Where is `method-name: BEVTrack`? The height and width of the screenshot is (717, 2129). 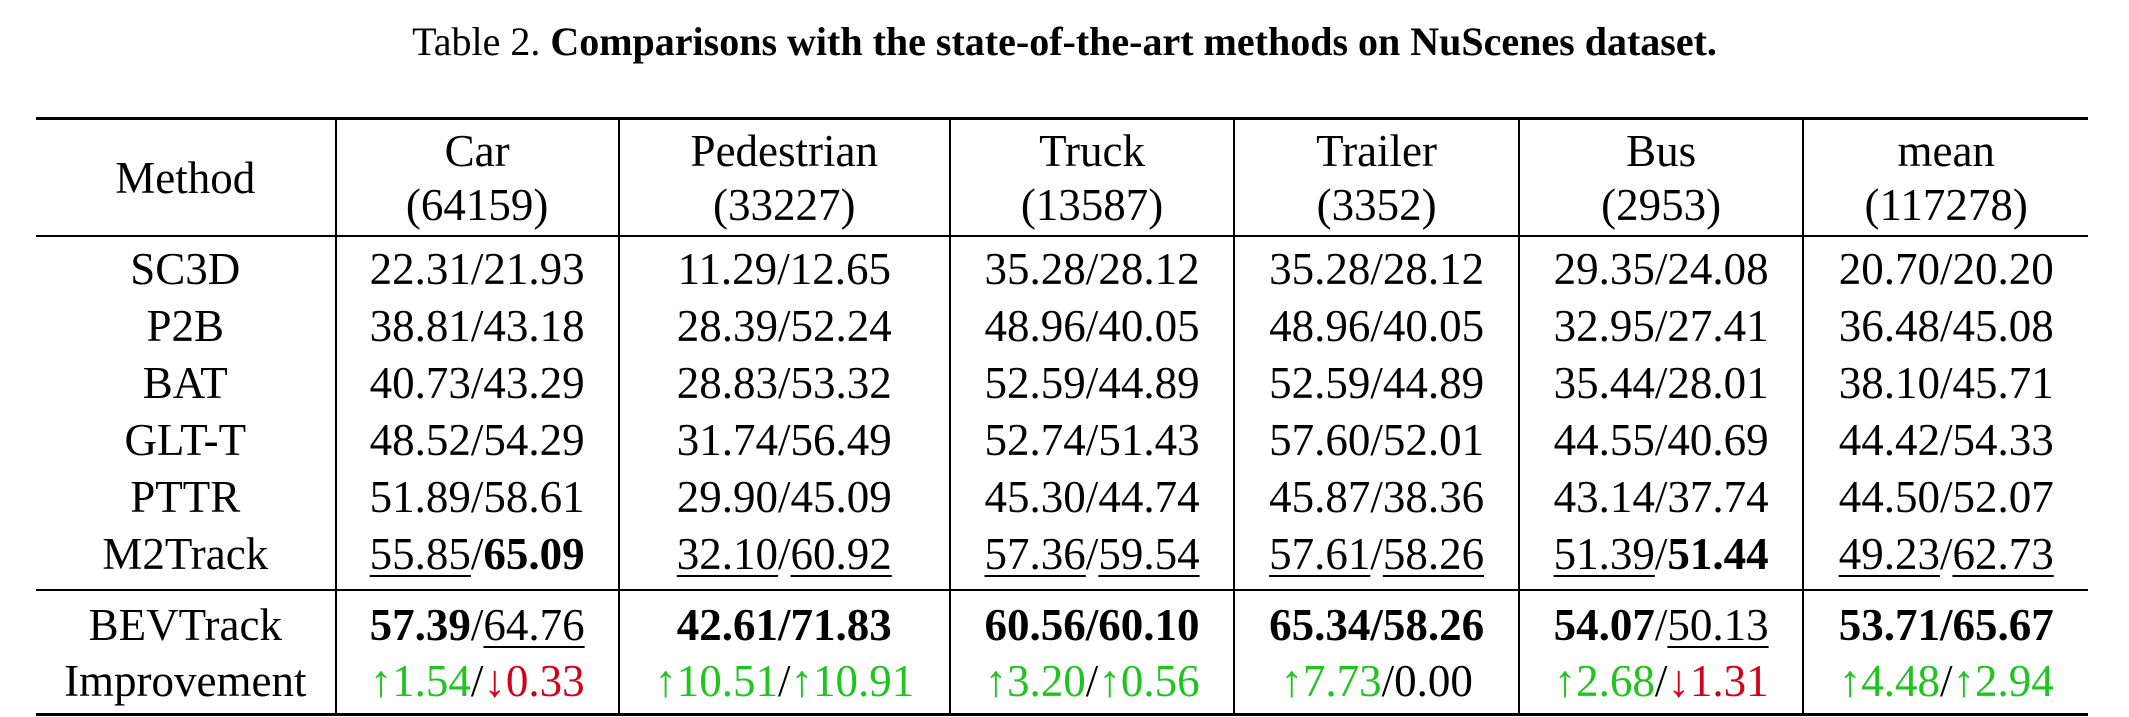 method-name: BEVTrack is located at coordinates (186, 621).